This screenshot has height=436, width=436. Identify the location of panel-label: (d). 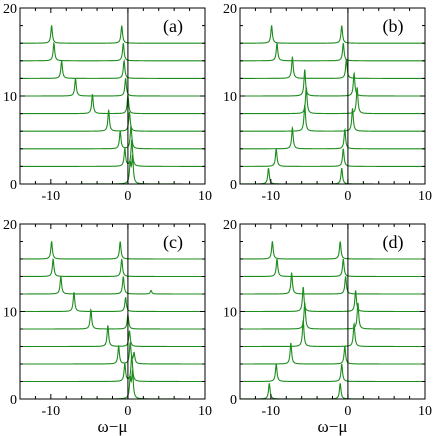
(393, 242).